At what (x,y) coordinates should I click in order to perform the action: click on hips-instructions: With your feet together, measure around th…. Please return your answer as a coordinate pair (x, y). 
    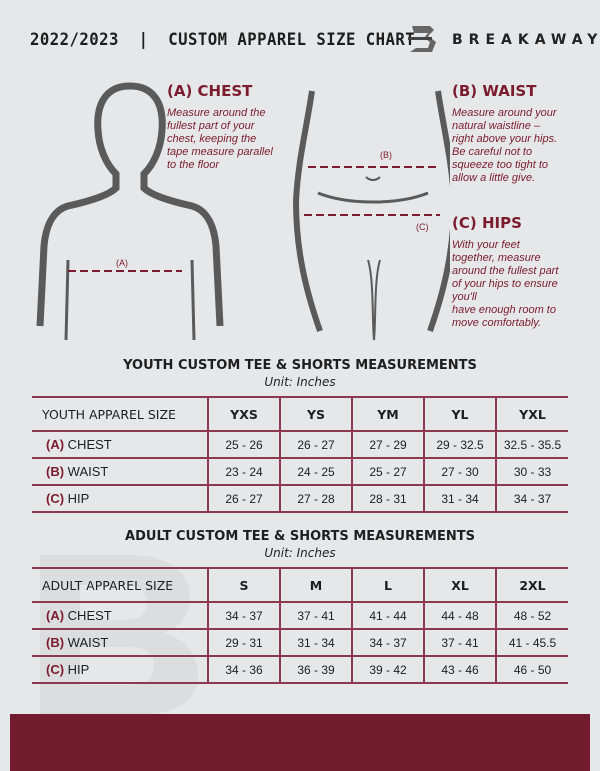
    Looking at the image, I should click on (505, 284).